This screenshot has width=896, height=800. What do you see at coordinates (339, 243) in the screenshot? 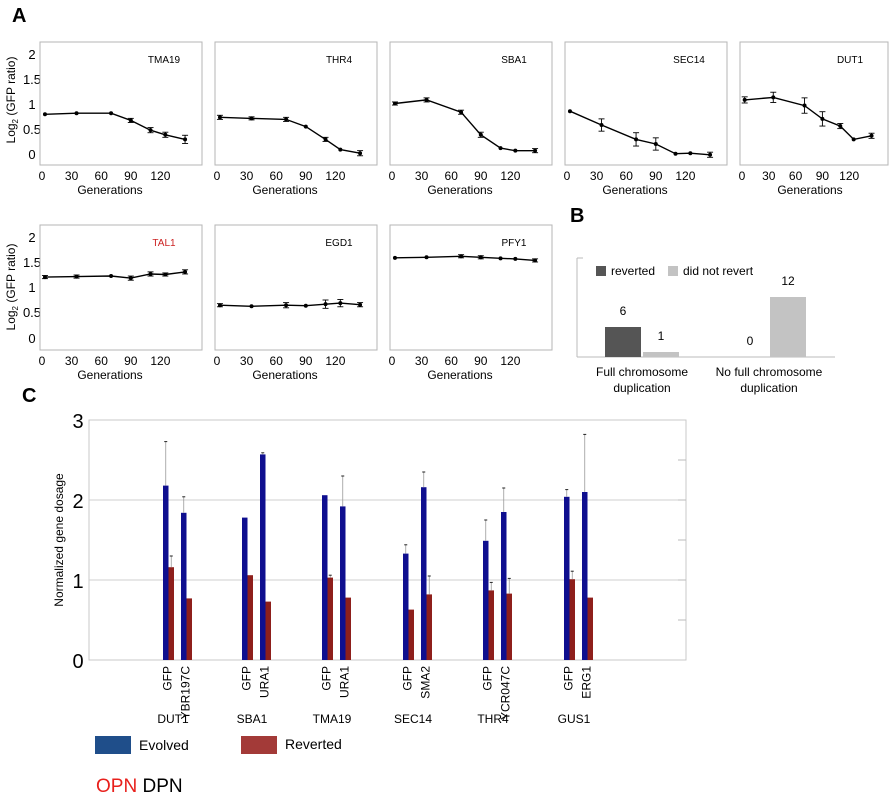
I see `plot-title: EGD1` at bounding box center [339, 243].